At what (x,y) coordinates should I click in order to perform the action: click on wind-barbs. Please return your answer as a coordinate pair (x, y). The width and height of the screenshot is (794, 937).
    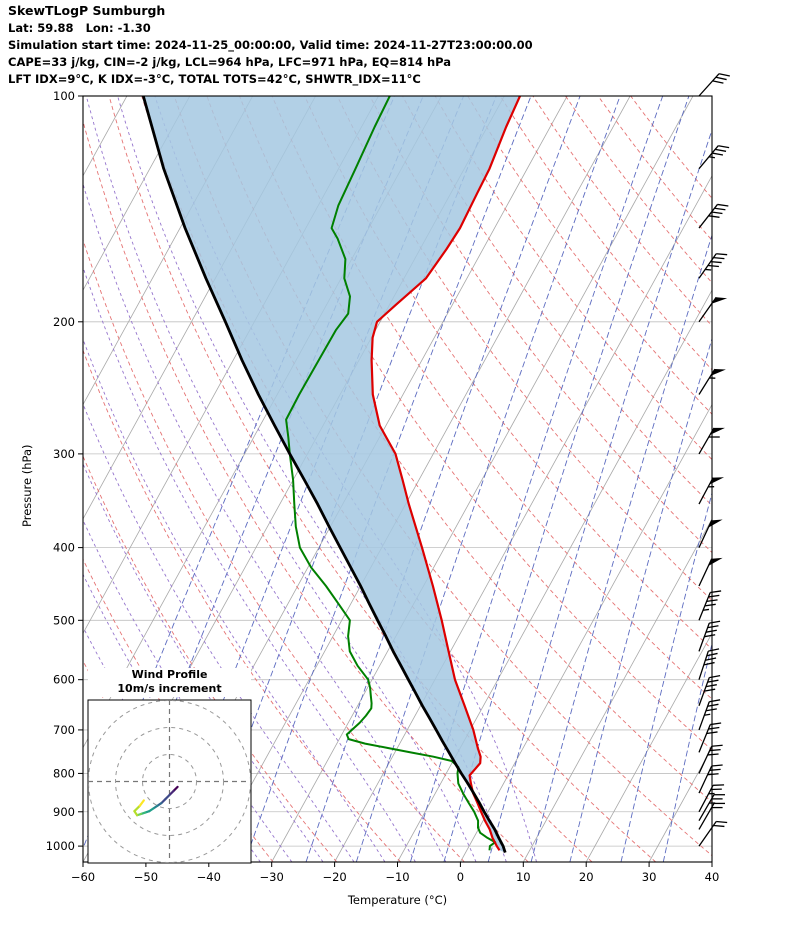
    Looking at the image, I should click on (714, 460).